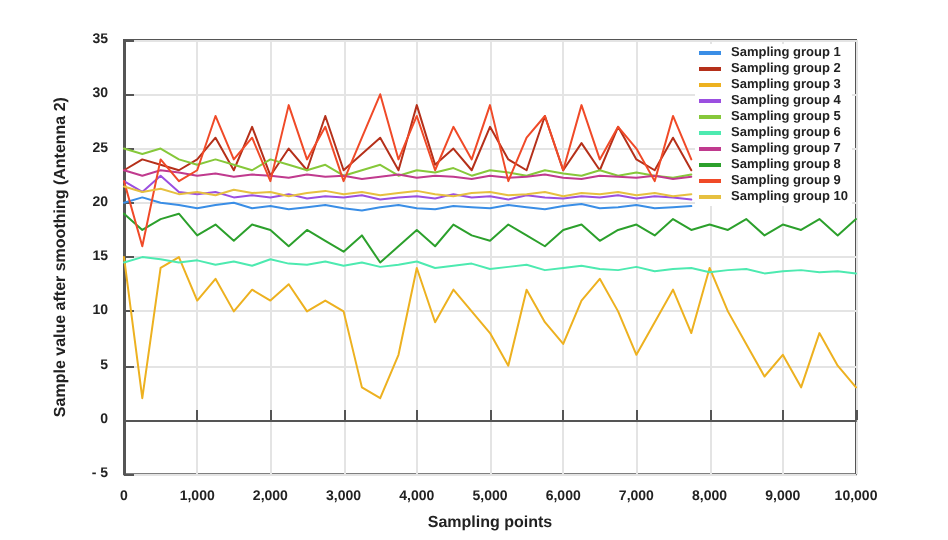 The width and height of the screenshot is (948, 540). What do you see at coordinates (490, 522) in the screenshot?
I see `x-axis-title: Sampling points` at bounding box center [490, 522].